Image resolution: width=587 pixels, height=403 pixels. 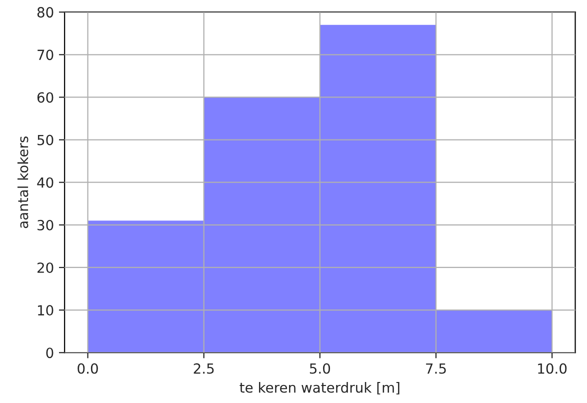 I want to click on x-tick-label: 7.5, so click(x=436, y=368).